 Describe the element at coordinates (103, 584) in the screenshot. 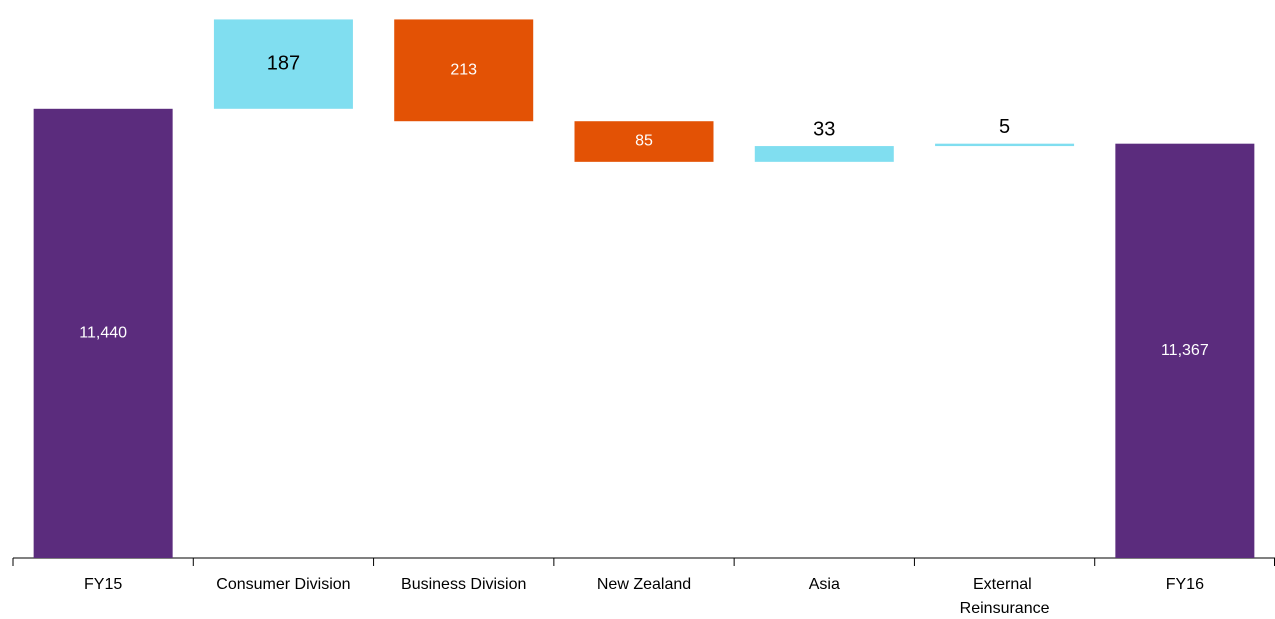

I see `x-tick-label: FY15` at that location.